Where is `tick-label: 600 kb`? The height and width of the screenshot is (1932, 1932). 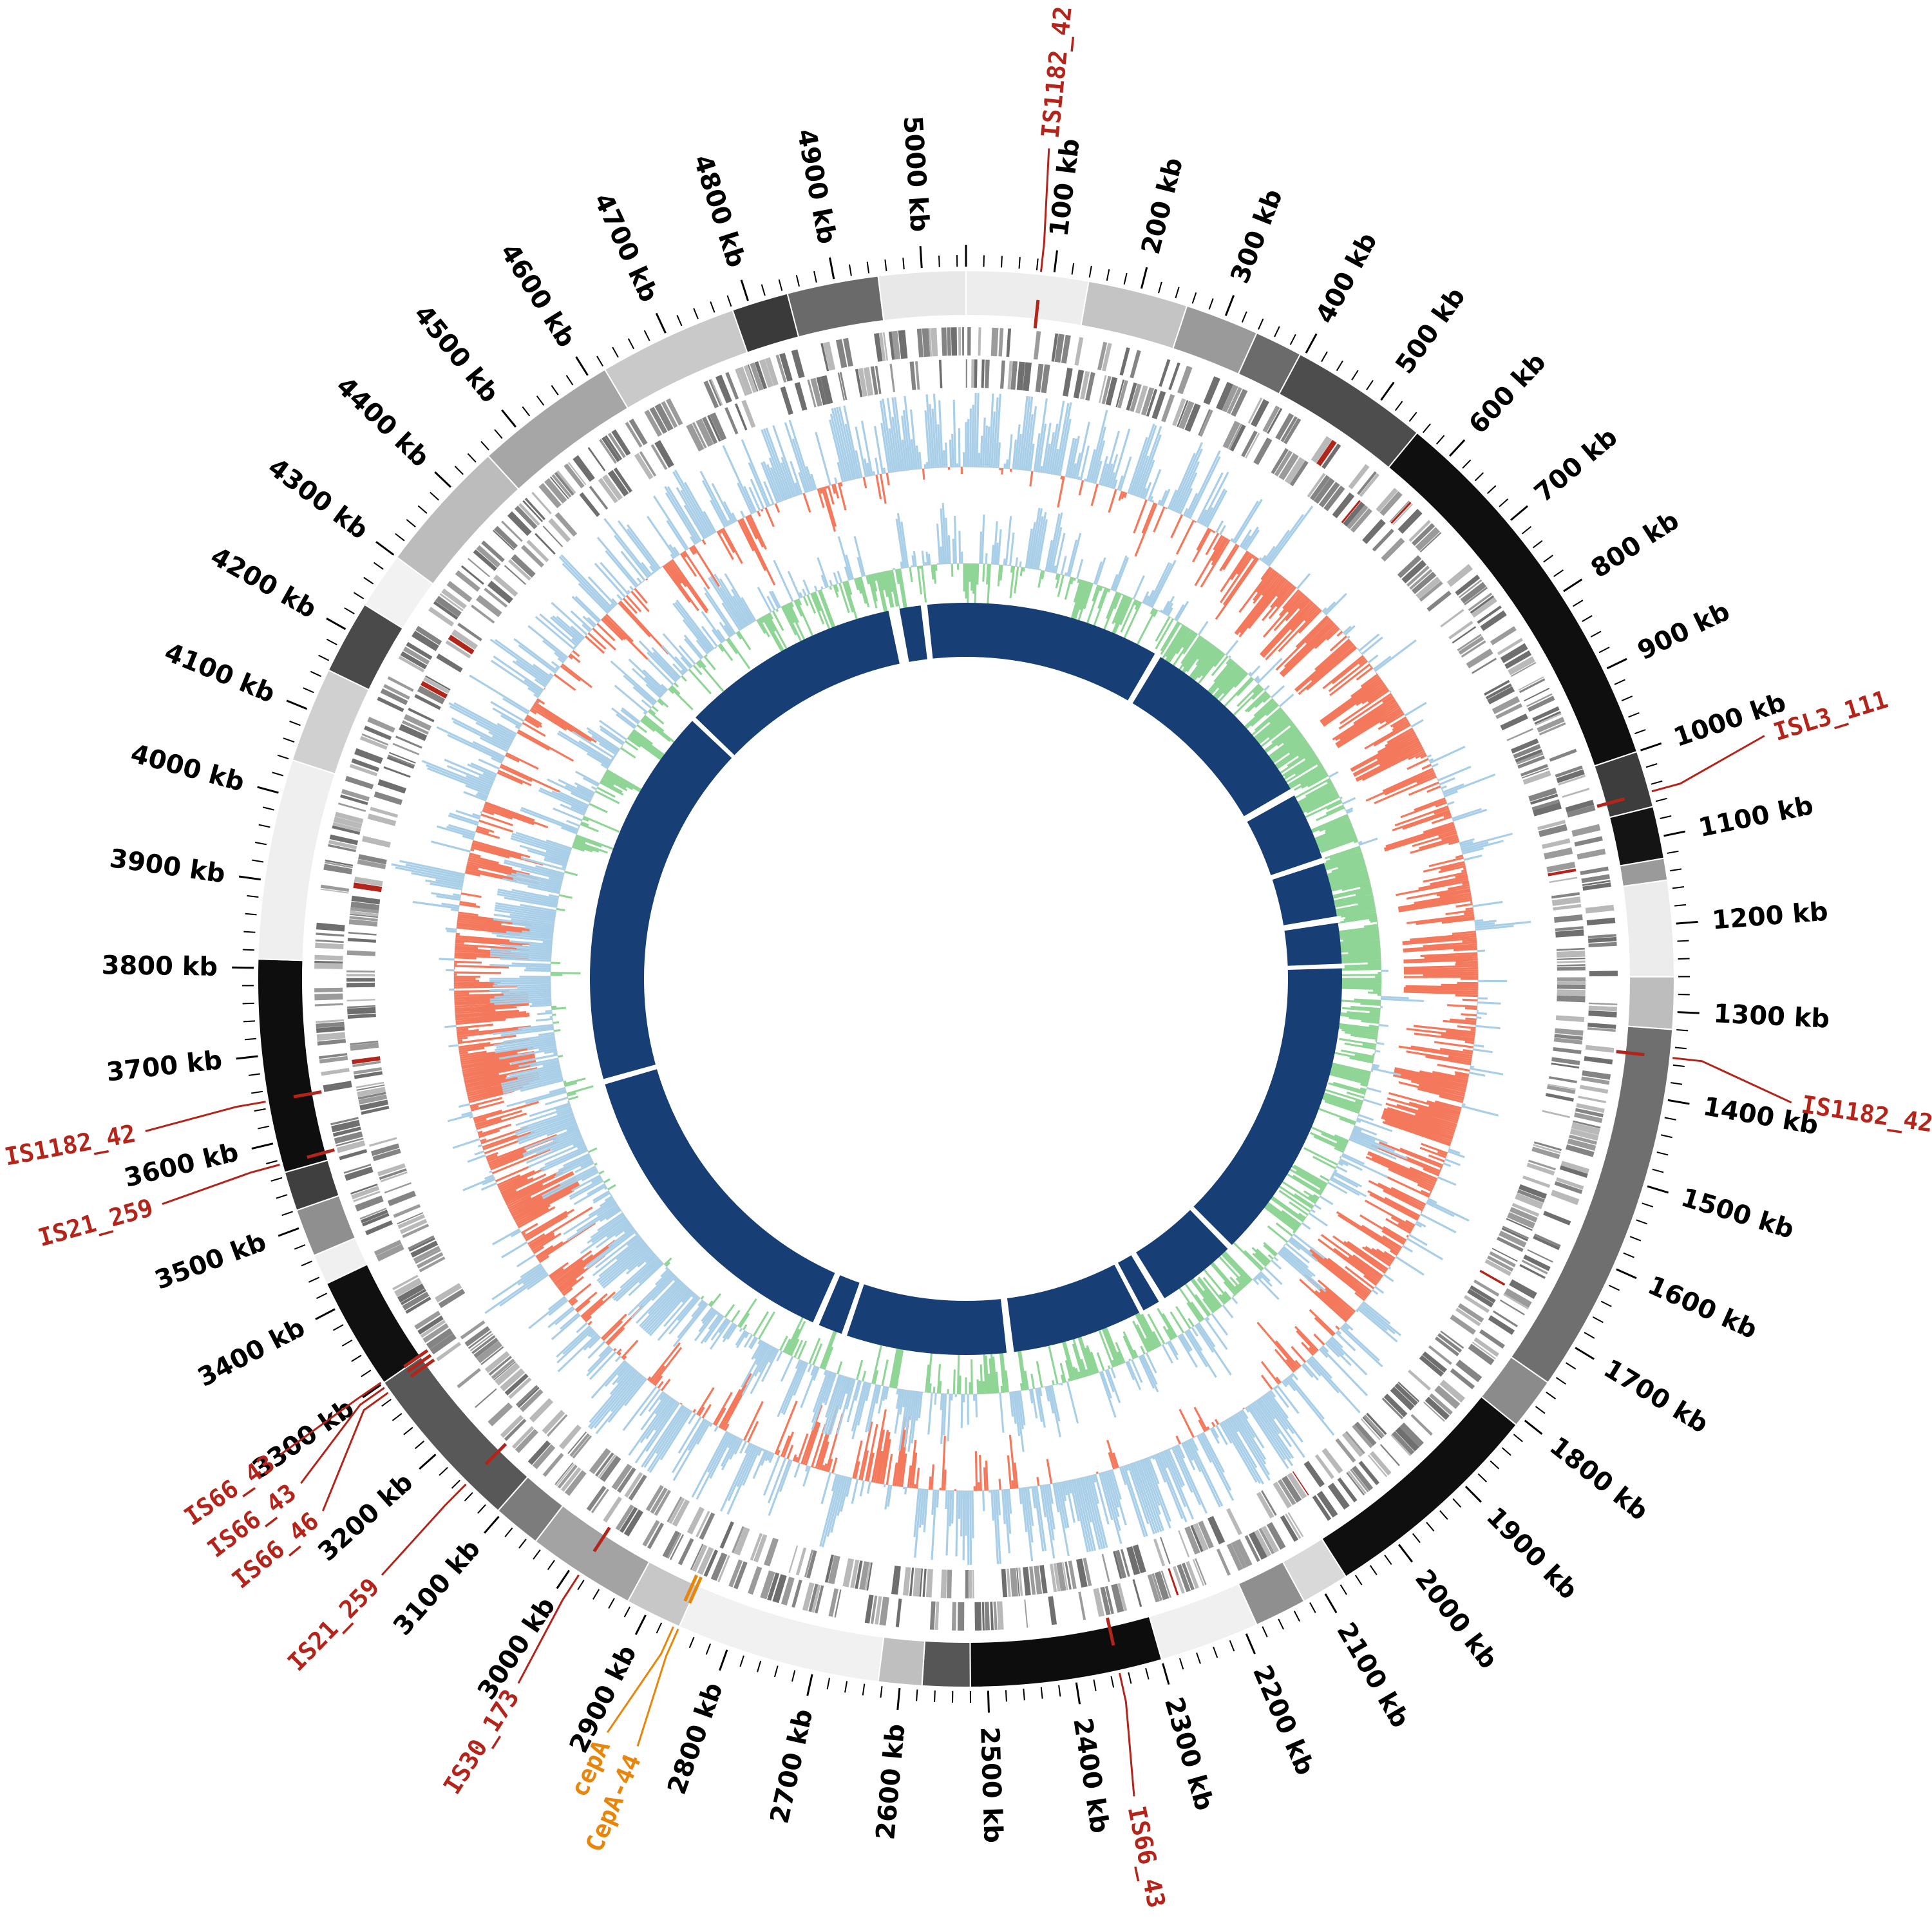
tick-label: 600 kb is located at coordinates (1507, 393).